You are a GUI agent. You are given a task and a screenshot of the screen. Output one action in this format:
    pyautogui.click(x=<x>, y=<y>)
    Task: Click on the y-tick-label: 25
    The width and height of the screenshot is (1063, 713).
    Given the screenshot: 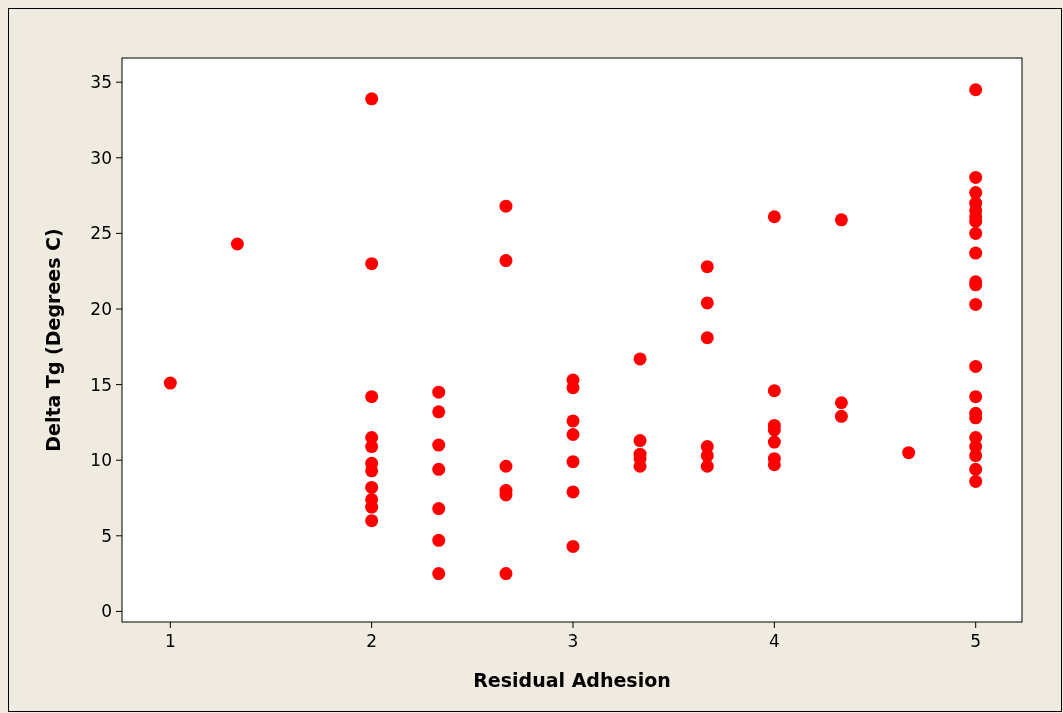 What is the action you would take?
    pyautogui.click(x=101, y=233)
    